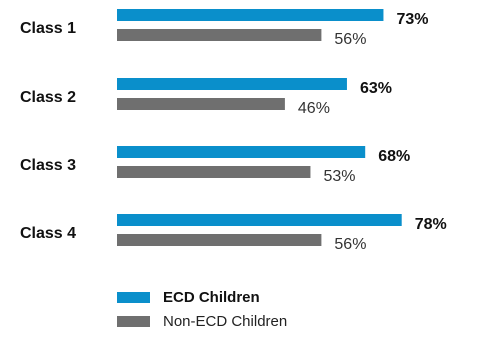 The width and height of the screenshot is (482, 337). I want to click on data-label-ecd: 68%, so click(394, 156).